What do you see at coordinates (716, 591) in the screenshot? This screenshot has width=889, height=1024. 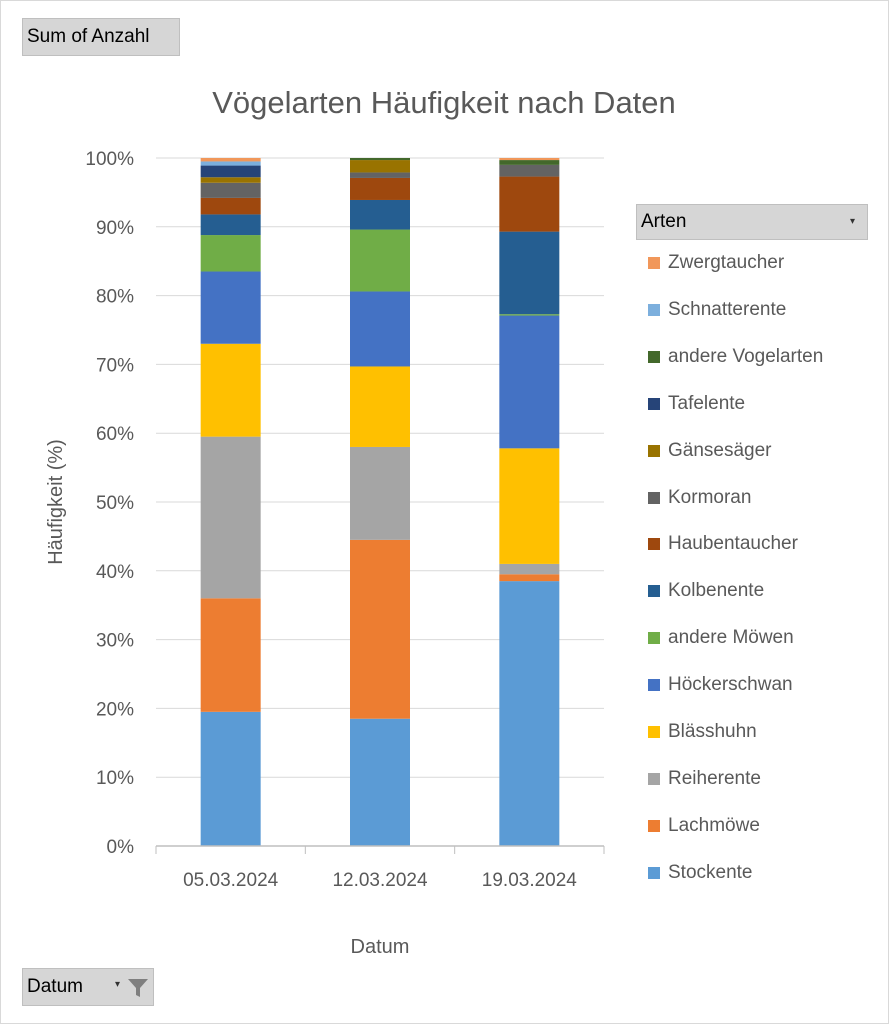 I see `legend-label: Kolbenente` at bounding box center [716, 591].